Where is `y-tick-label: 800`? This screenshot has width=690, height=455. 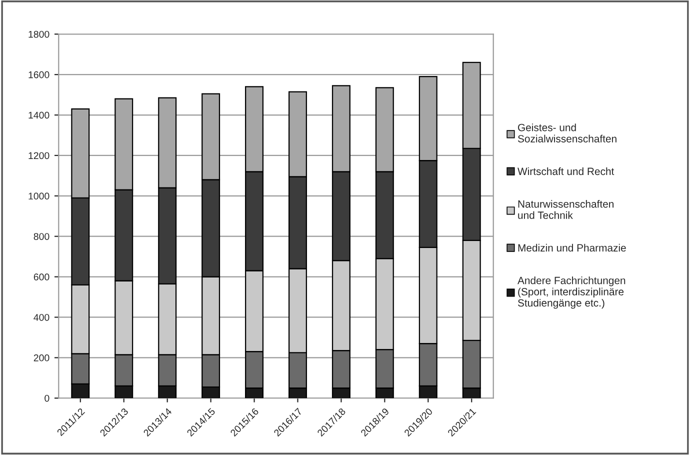
y-tick-label: 800 is located at coordinates (42, 236).